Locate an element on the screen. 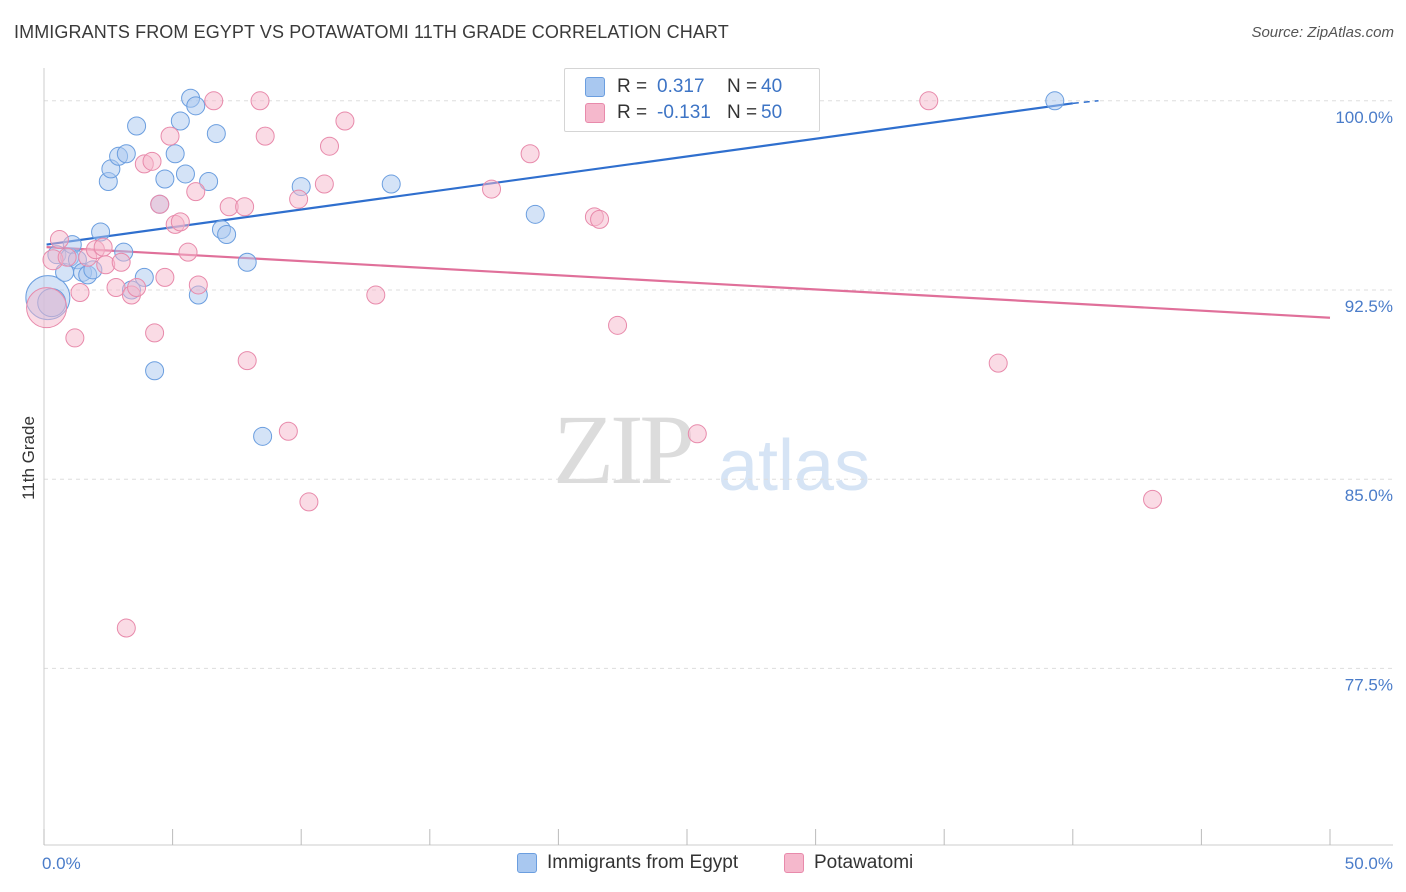  legend-swatch-pink is located at coordinates (595, 113).